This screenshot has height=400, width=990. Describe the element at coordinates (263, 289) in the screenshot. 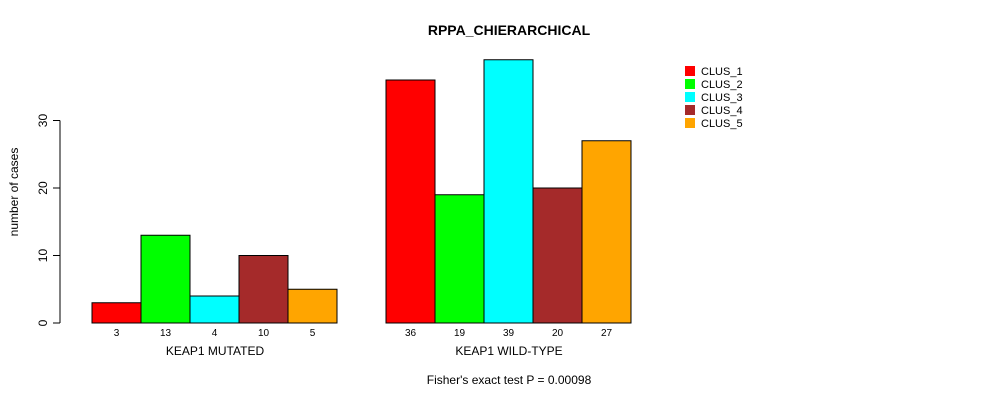

I see `bar-clus-4-mutated` at that location.